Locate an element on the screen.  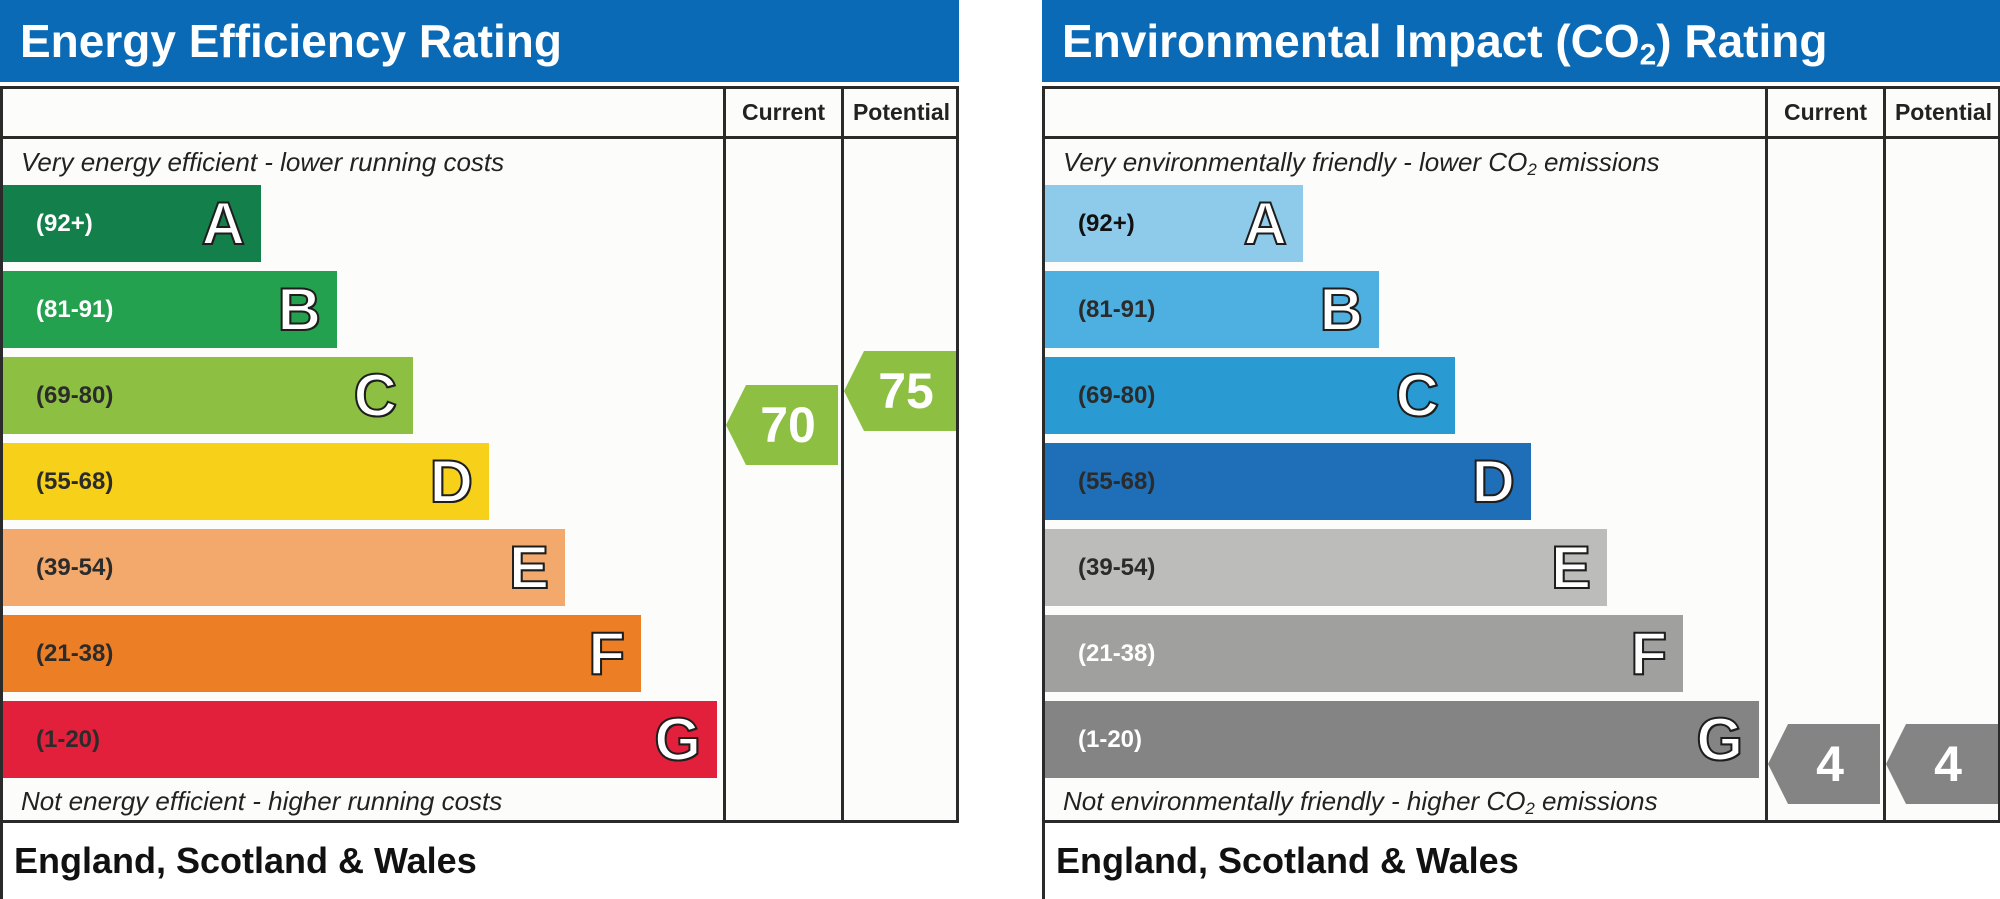
potential-rating-arrow: 75 is located at coordinates (900, 391).